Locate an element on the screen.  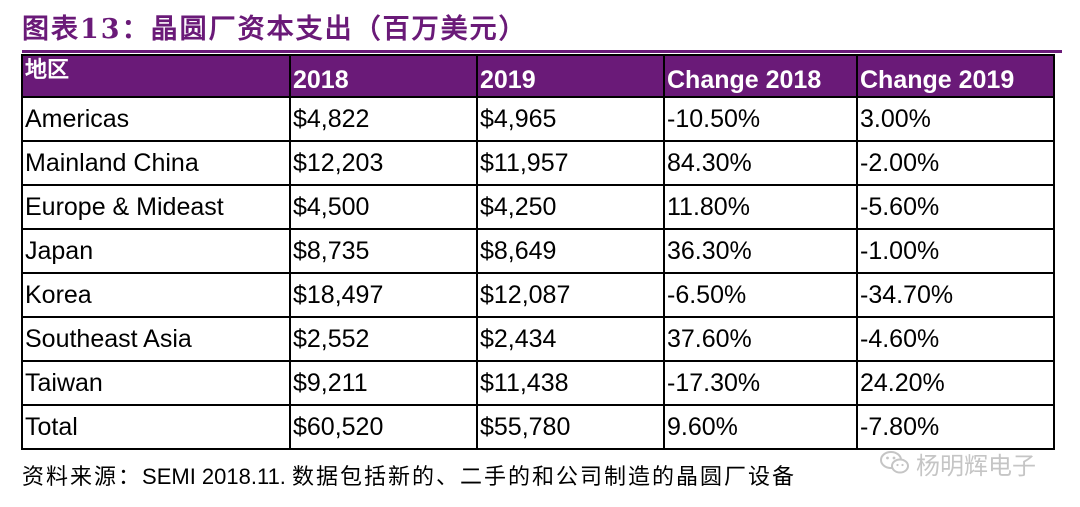
cell-change-2018: -17.30% is located at coordinates (760, 383).